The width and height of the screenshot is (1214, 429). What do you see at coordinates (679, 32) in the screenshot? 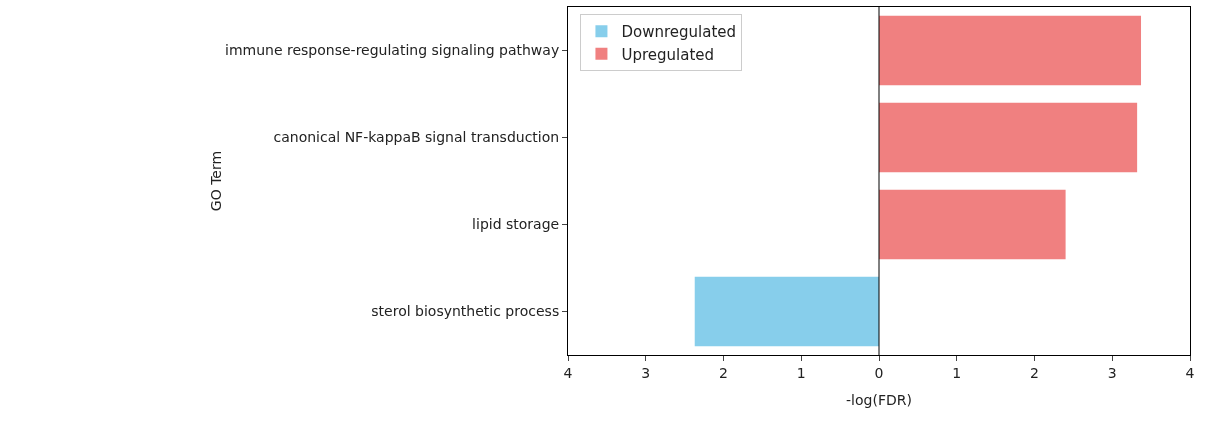
I see `legend-label: Downregulated` at bounding box center [679, 32].